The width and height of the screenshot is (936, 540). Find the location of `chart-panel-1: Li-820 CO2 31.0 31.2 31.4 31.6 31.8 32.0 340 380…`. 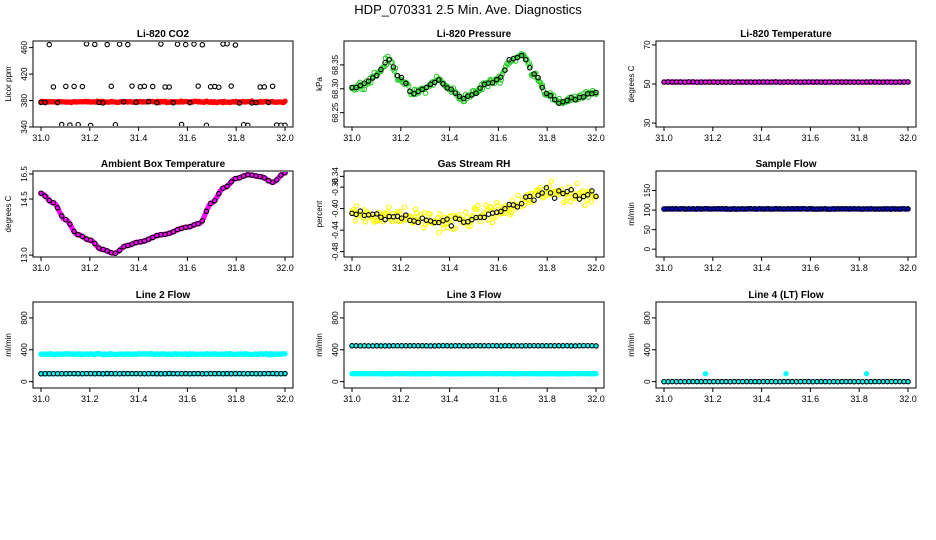

chart-panel-1: Li-820 CO2 31.0 31.2 31.4 31.6 31.8 32.0 340 380… is located at coordinates (149, 86).